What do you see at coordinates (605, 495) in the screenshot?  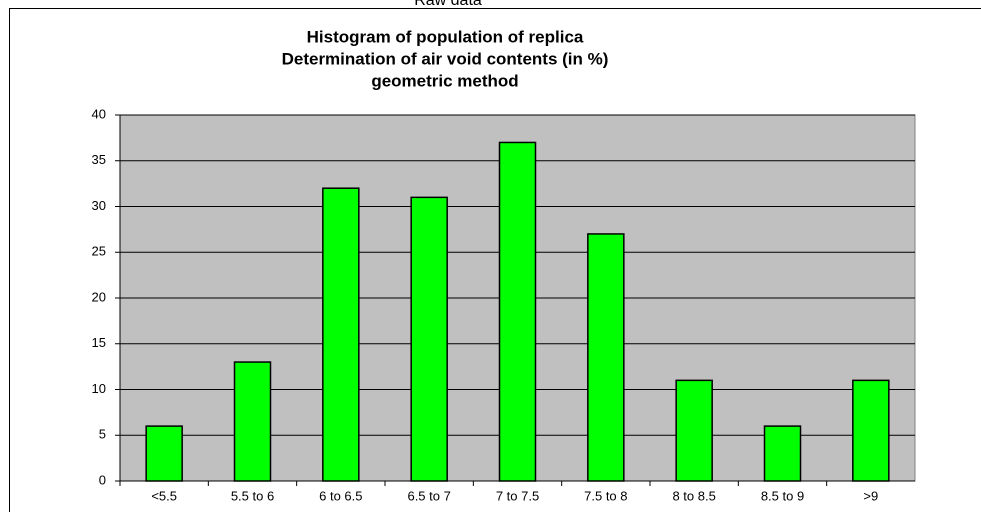 I see `x-tick-label: 7.5 to 8` at bounding box center [605, 495].